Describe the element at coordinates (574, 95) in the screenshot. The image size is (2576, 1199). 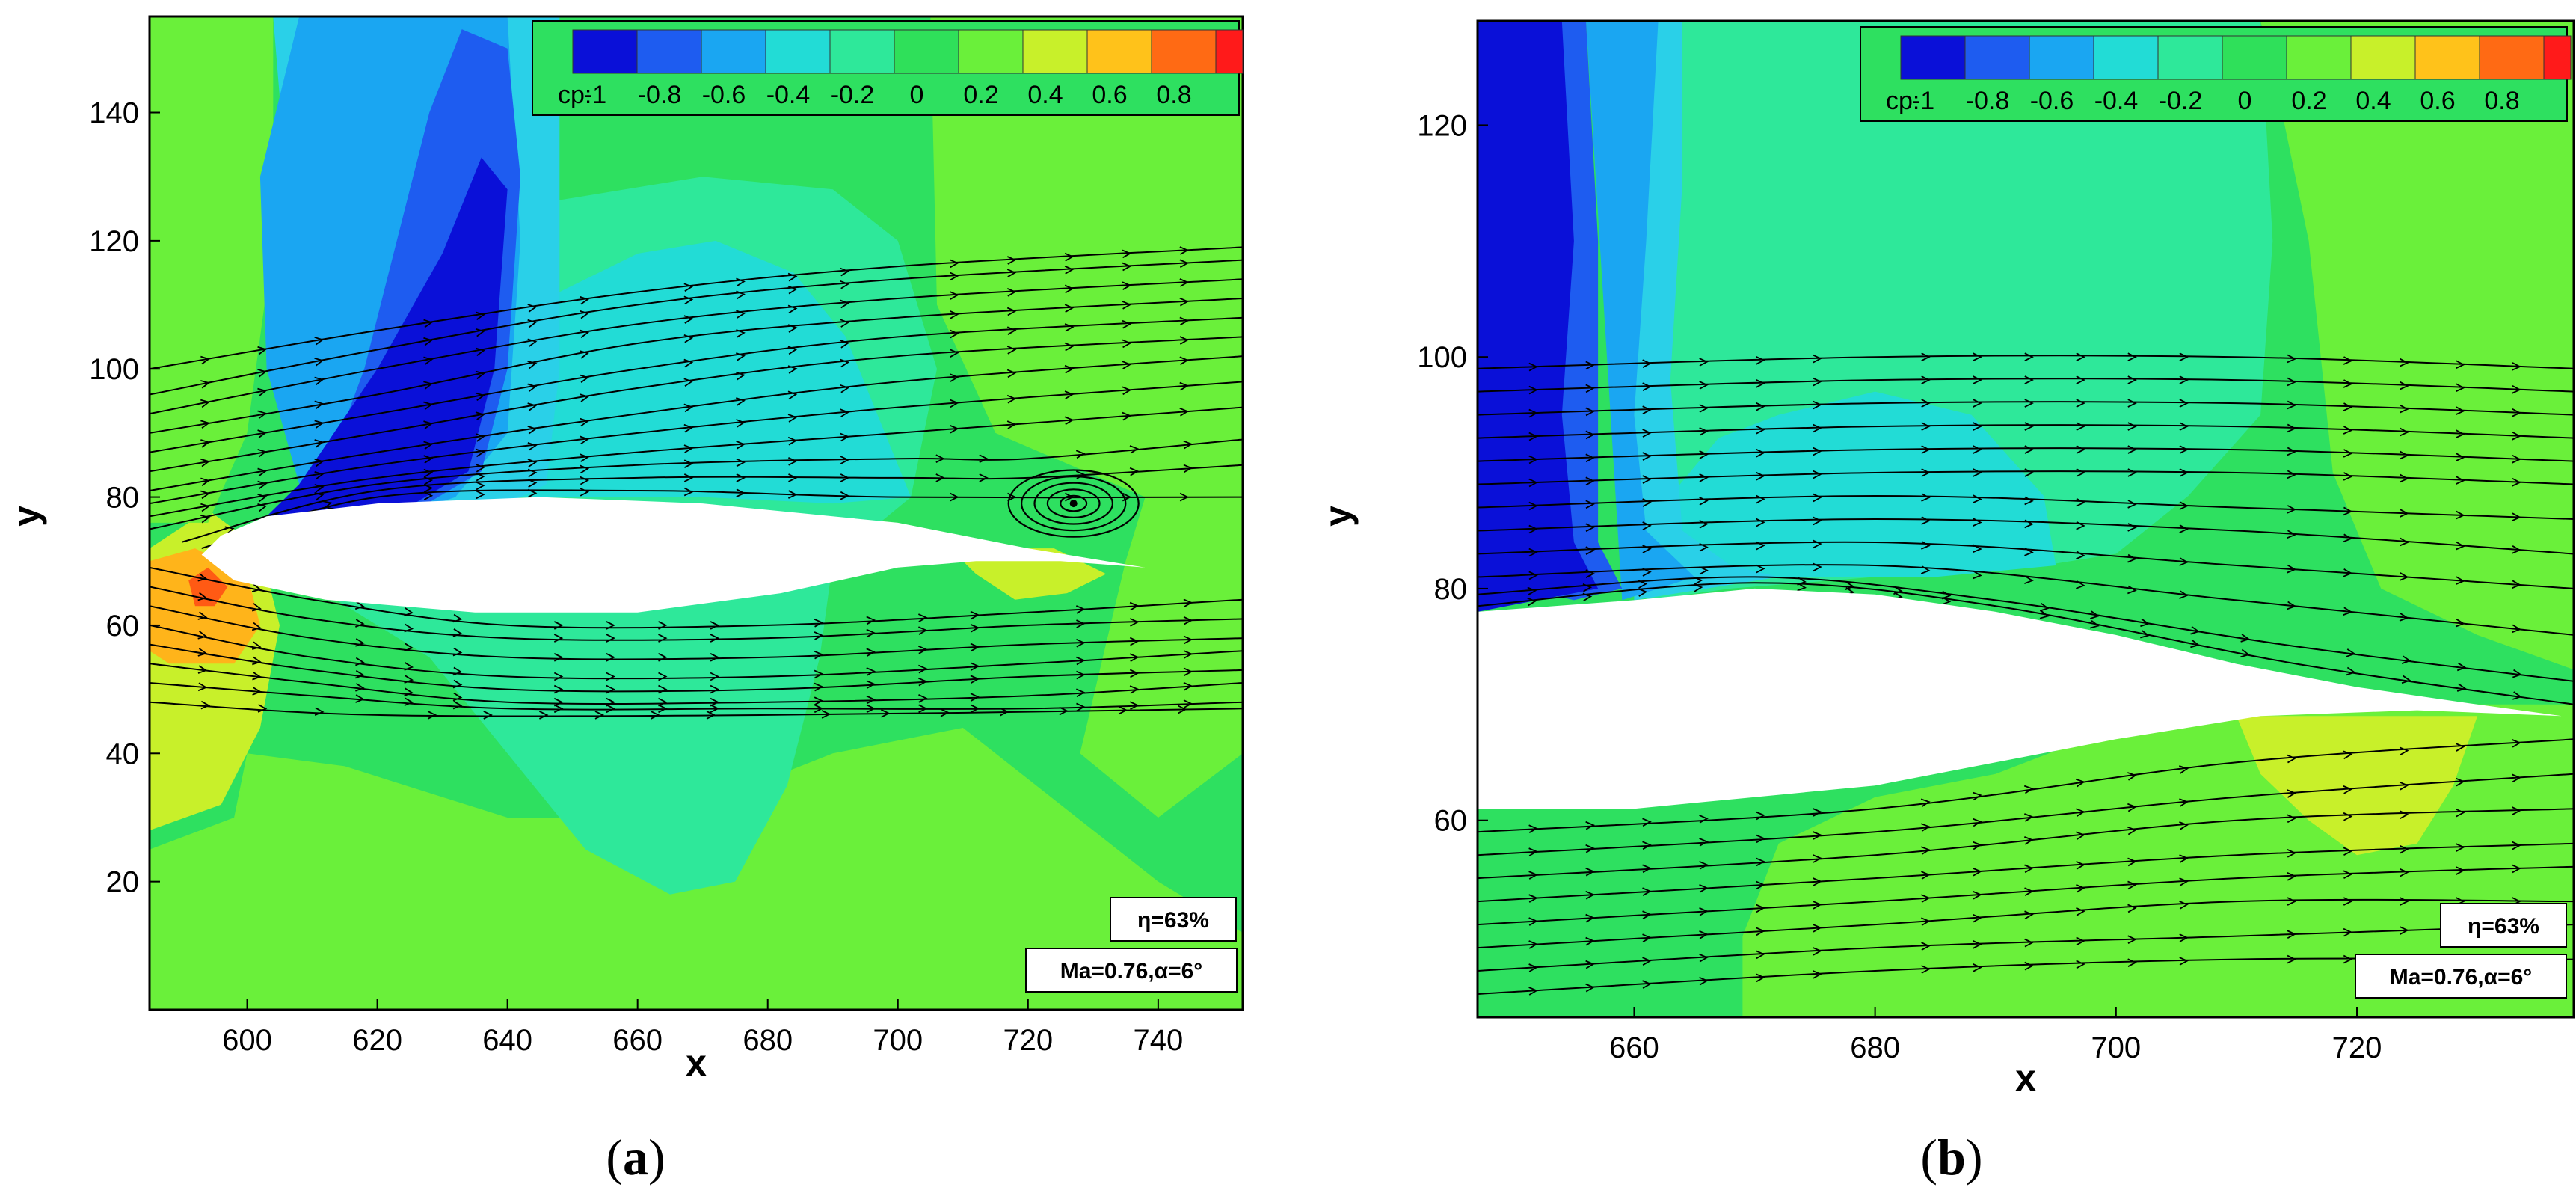
I see `colorbar-title-a: cp:` at that location.